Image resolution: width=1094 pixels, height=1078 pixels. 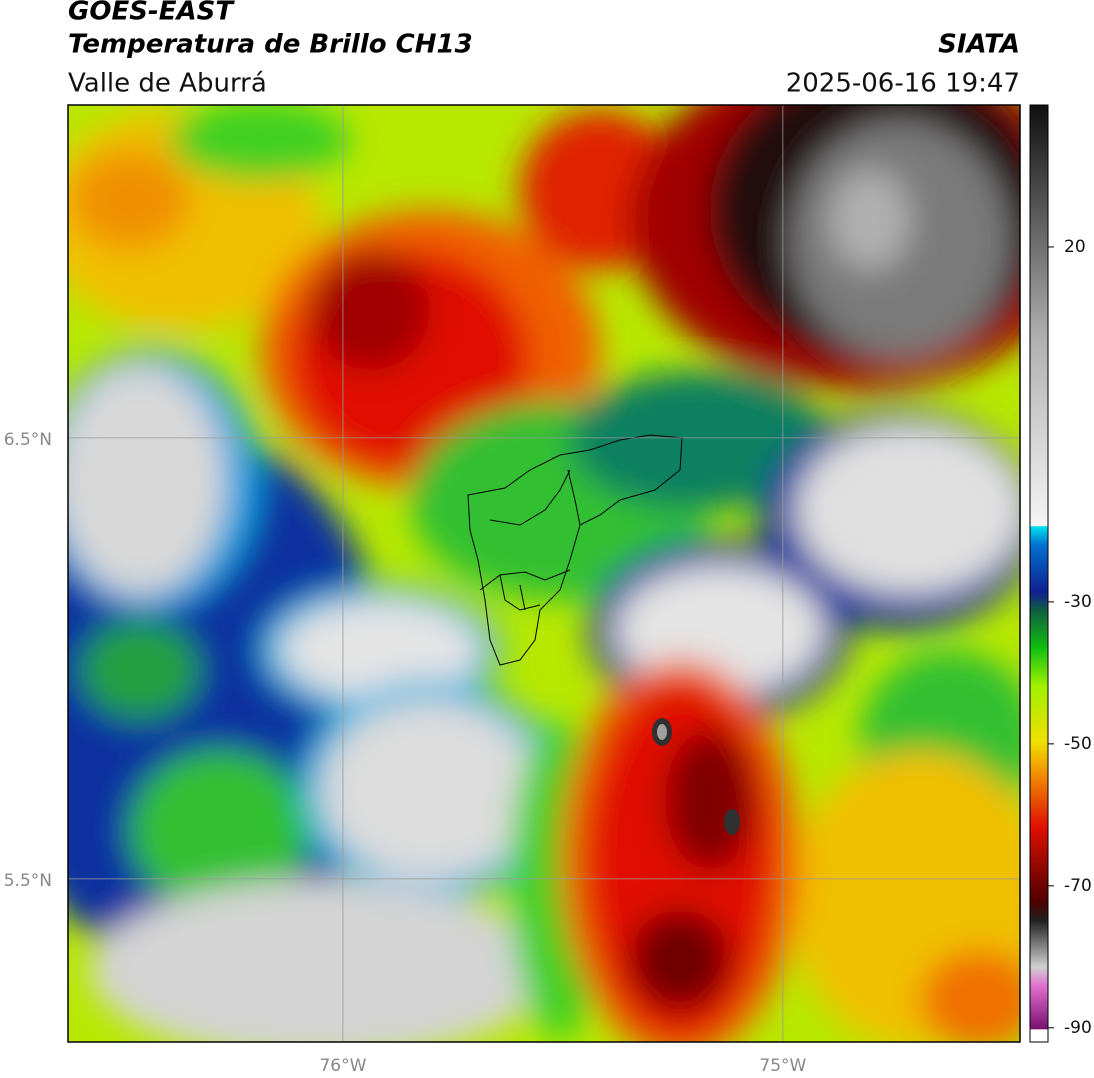 I want to click on title: GOES-EAST, so click(x=151, y=13).